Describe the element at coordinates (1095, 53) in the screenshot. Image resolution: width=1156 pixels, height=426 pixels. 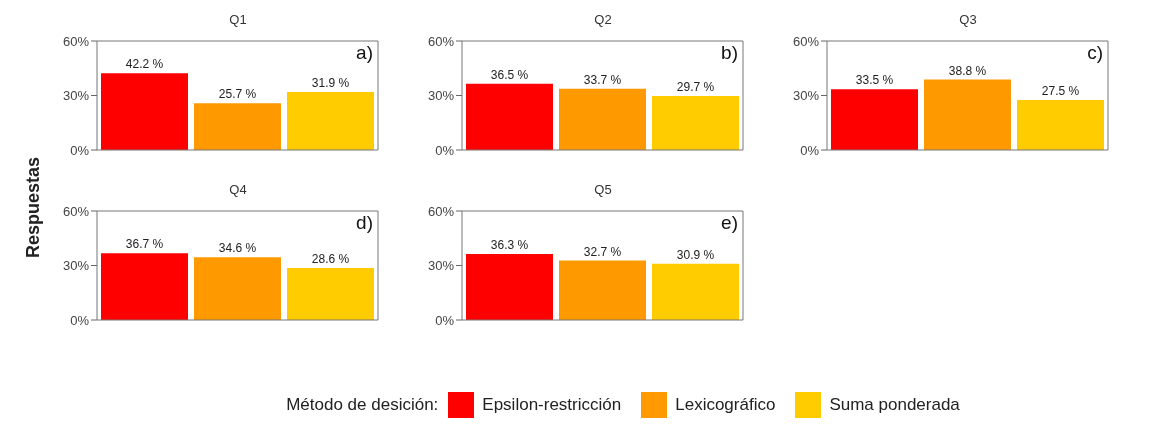
I see `annotation: c)` at that location.